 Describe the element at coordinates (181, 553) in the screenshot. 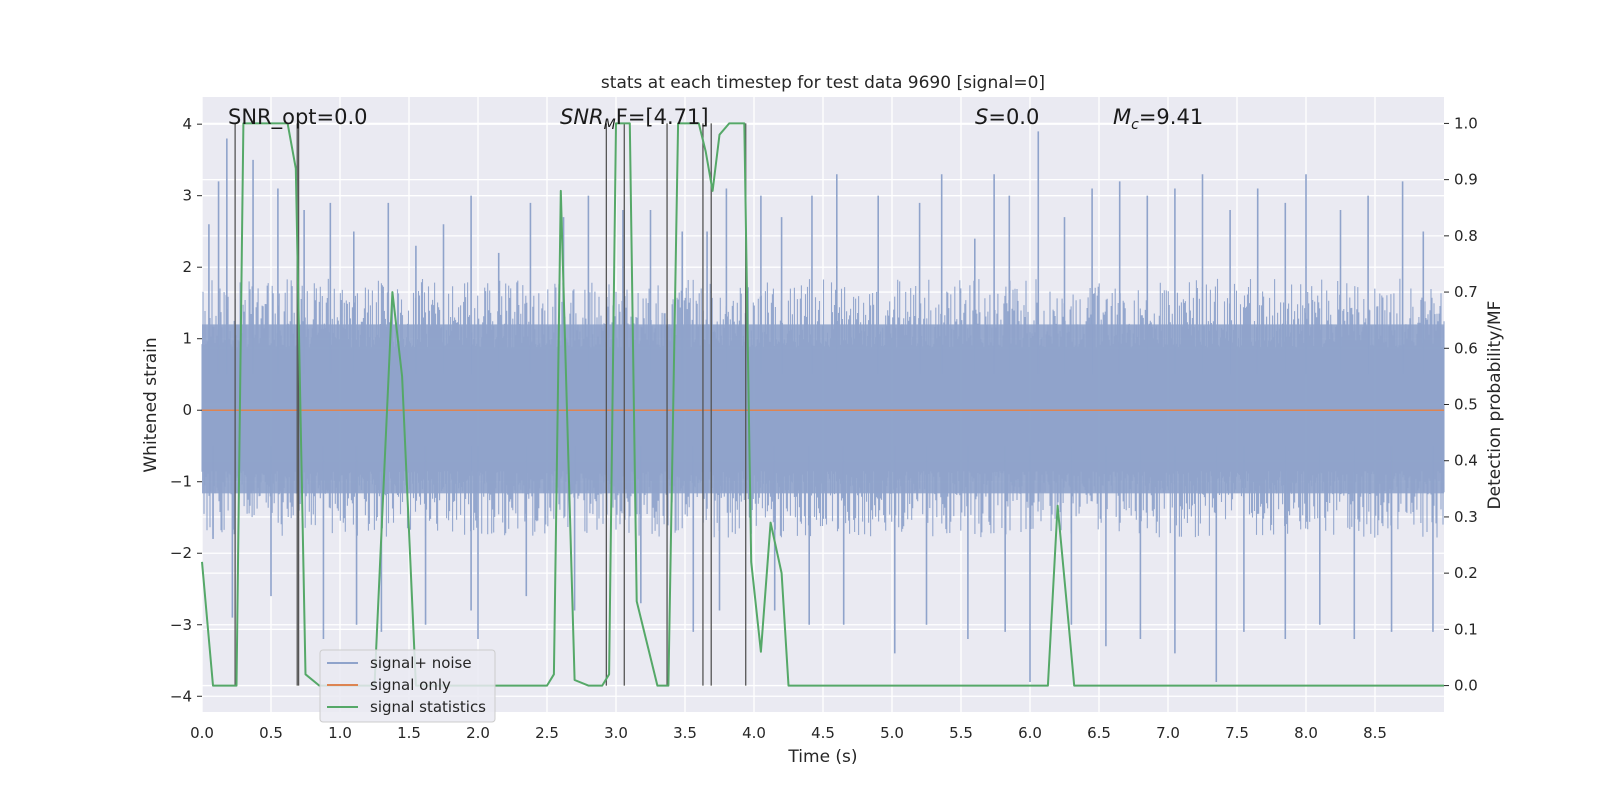

I see `y-tick-label-left: −2` at that location.